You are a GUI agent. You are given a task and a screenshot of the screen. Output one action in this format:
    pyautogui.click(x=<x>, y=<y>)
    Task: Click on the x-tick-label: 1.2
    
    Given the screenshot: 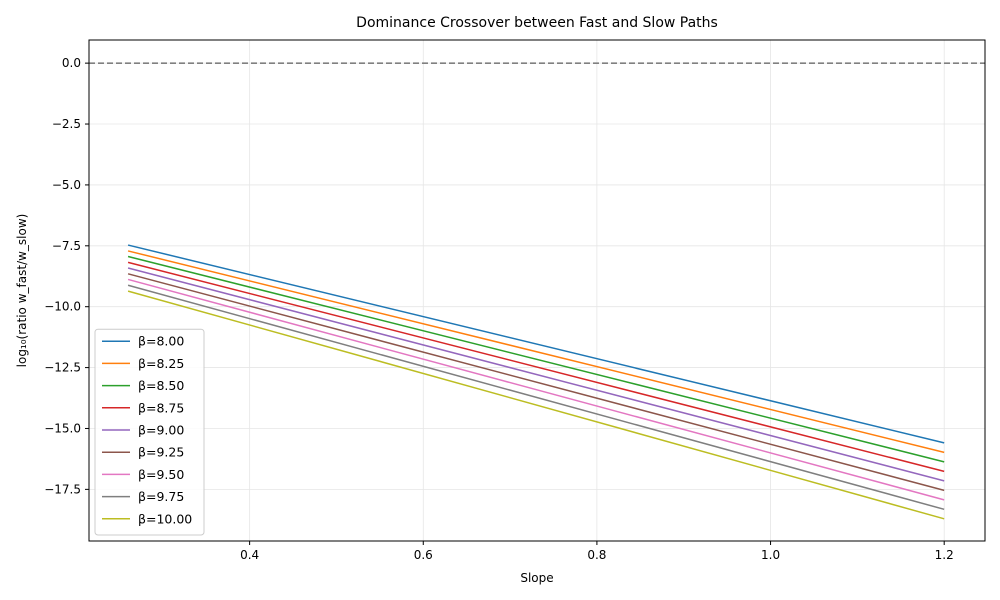 What is the action you would take?
    pyautogui.click(x=944, y=555)
    